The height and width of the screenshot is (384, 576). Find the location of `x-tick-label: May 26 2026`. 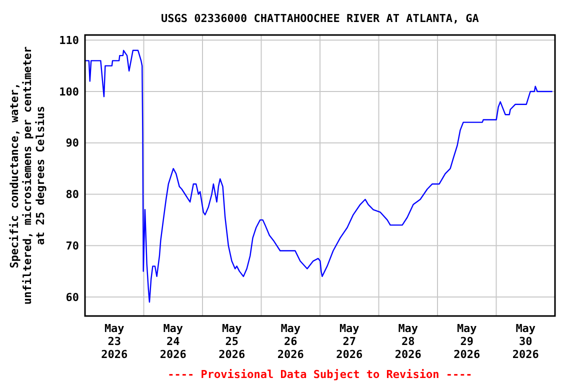

x-tick-label: May 26 2026 is located at coordinates (290, 341).